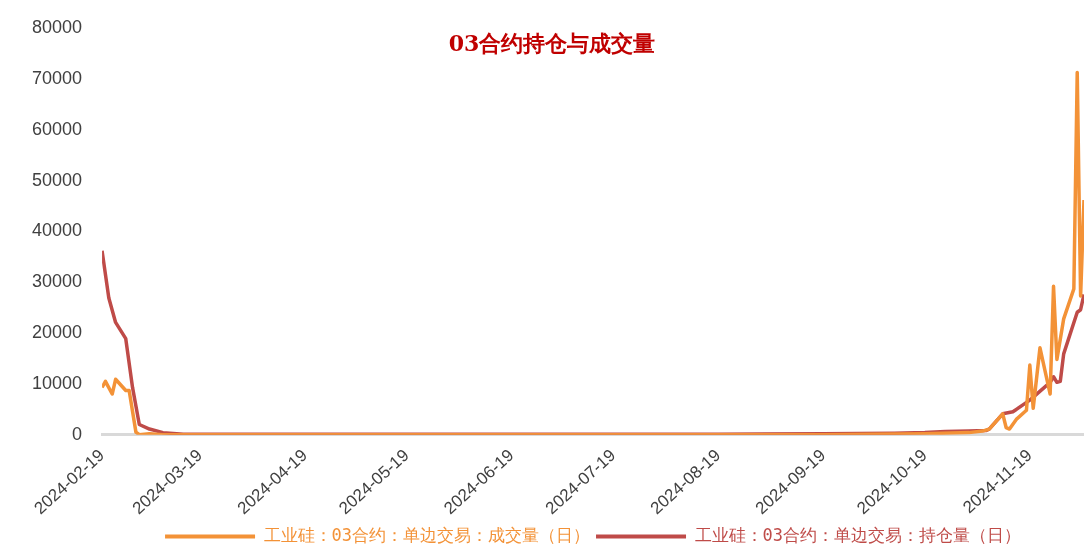  I want to click on chart-title: 03合约持仓与成交量, so click(552, 42).